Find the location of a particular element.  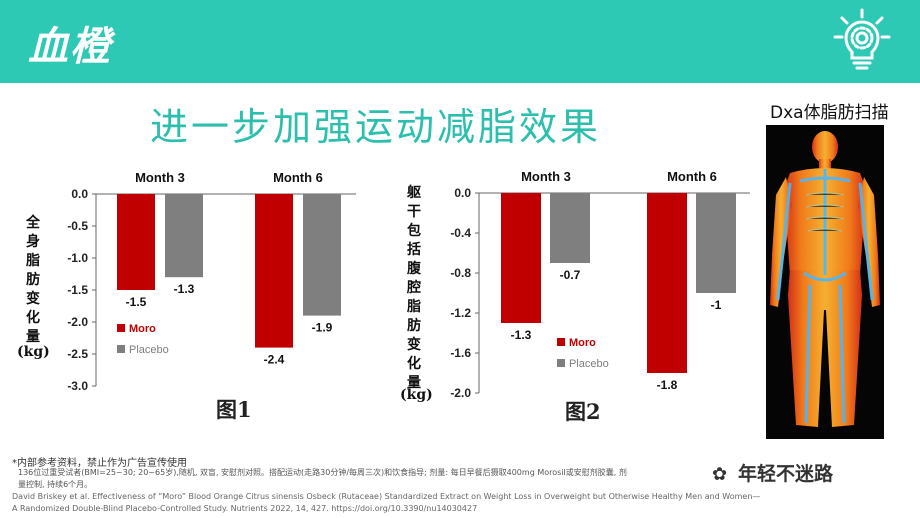

header-title: 血橙 is located at coordinates (70, 46).